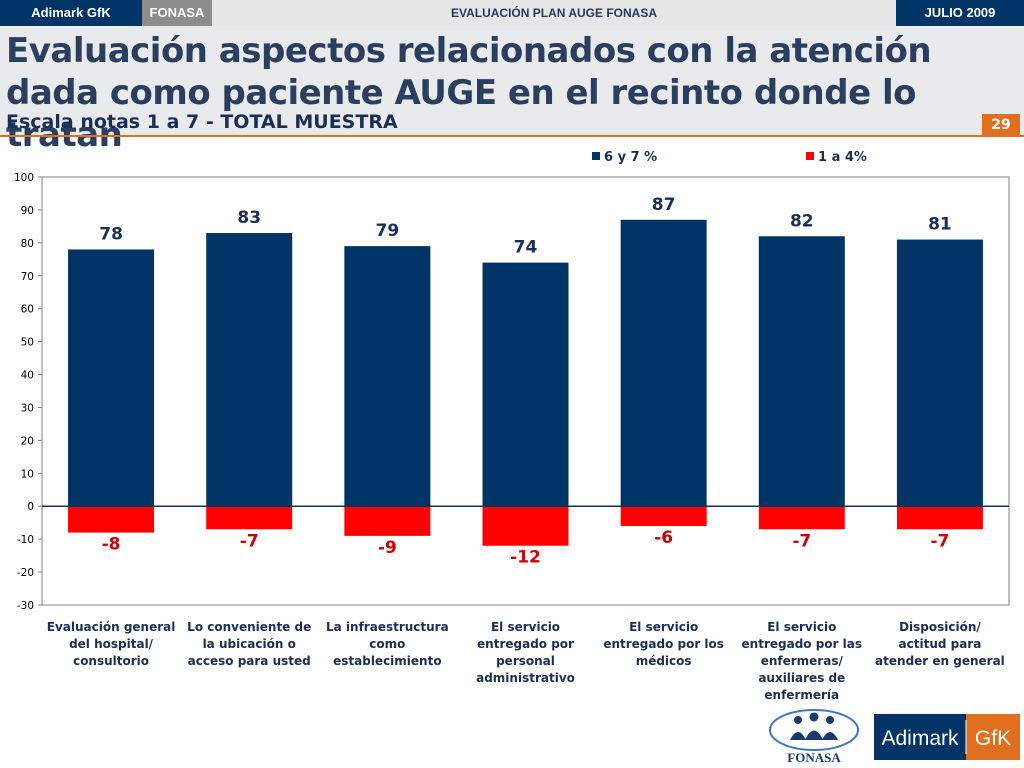 Image resolution: width=1024 pixels, height=768 pixels. I want to click on y-tick-label: 40, so click(27, 376).